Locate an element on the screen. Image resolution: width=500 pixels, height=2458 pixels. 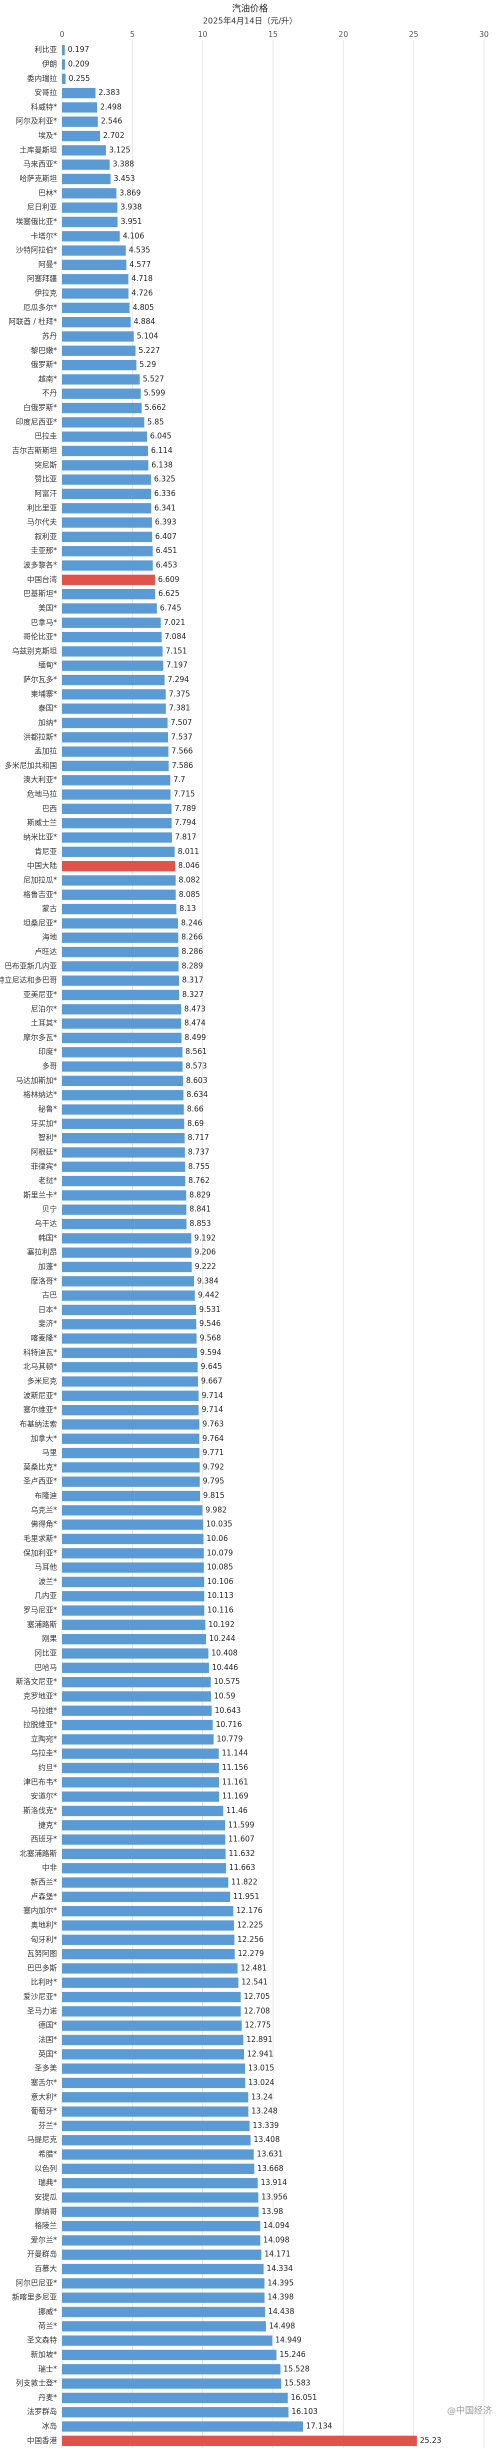
value-label: 2.702 is located at coordinates (114, 135).